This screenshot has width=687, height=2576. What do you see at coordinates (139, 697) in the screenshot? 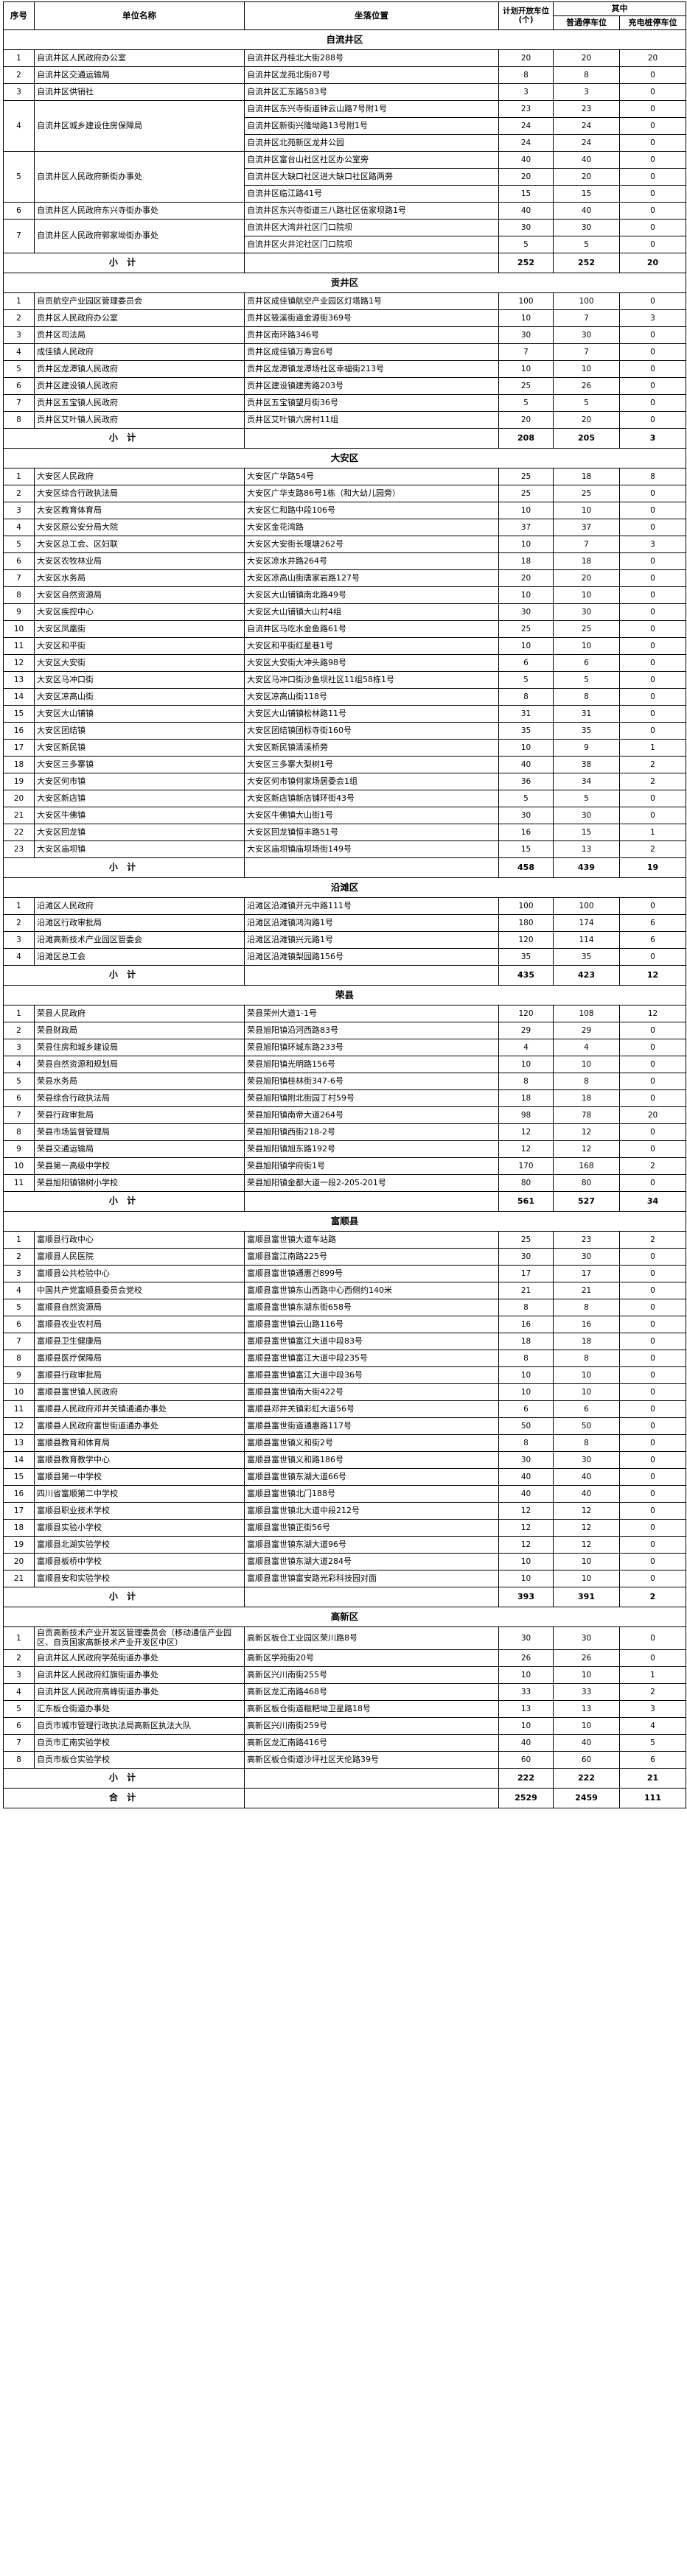
I see `row-unit-name: 大安区凉高山街` at bounding box center [139, 697].